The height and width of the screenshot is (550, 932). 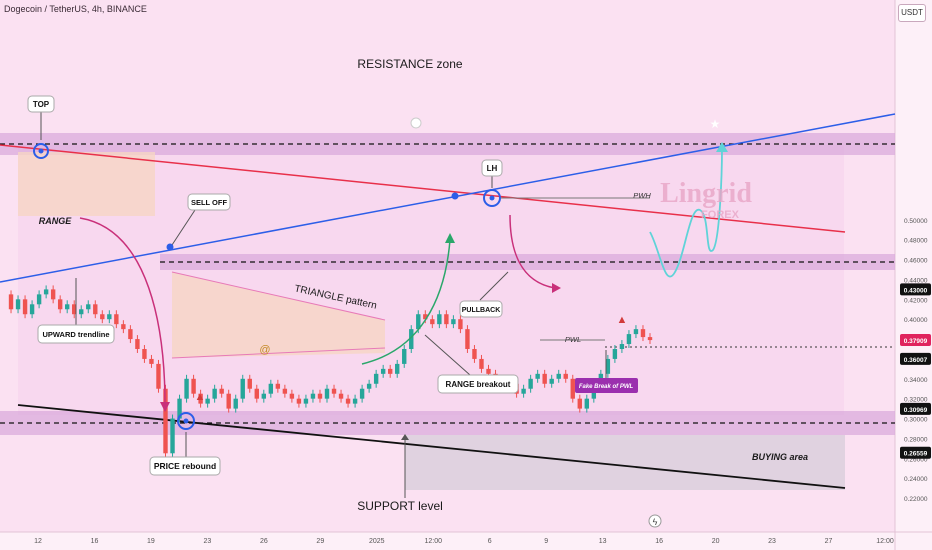 I want to click on pullback-arrowhead, so click(x=556, y=288).